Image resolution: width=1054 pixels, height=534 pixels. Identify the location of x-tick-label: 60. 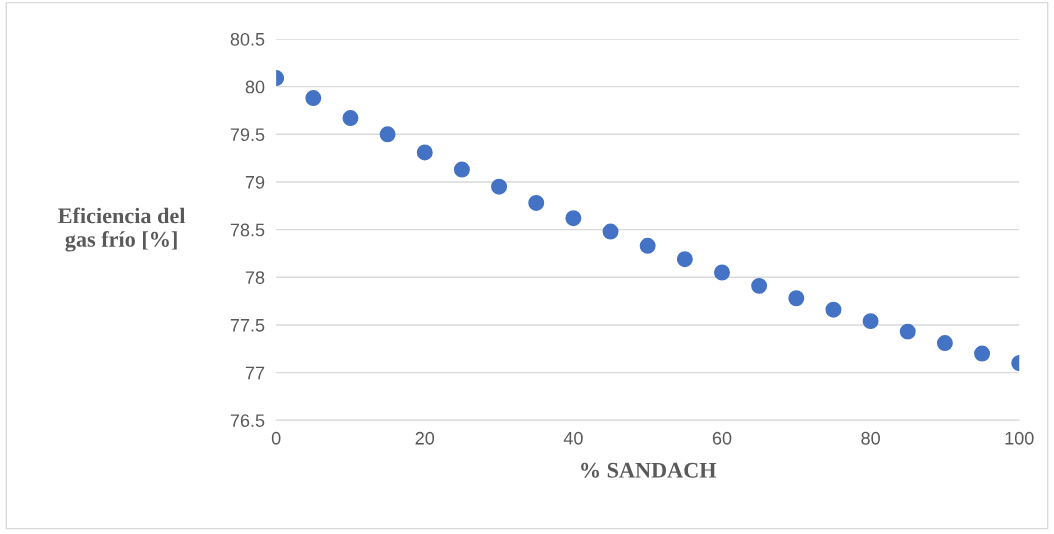
(722, 438).